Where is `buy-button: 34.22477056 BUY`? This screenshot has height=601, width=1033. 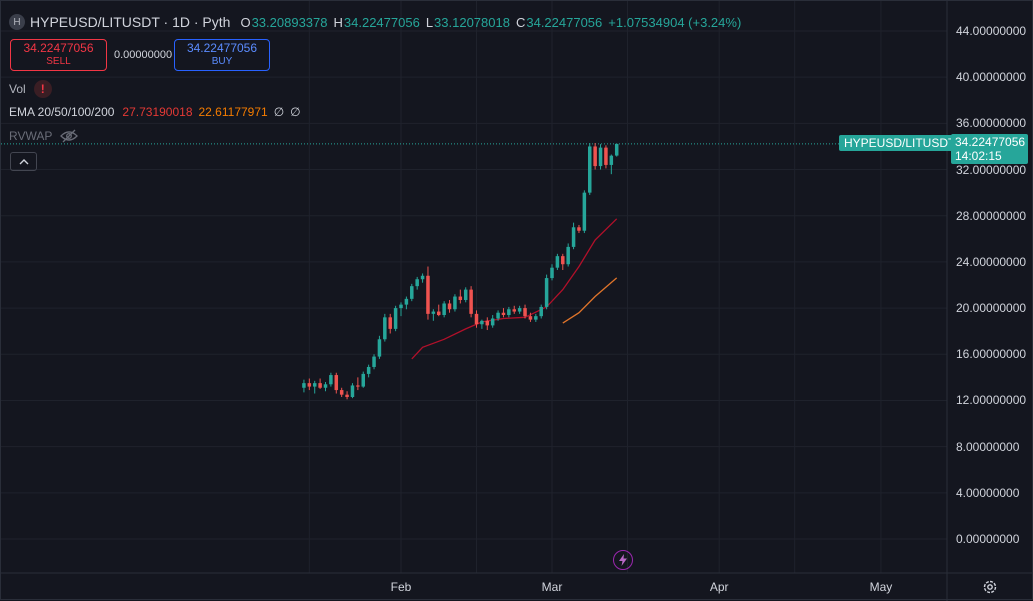 buy-button: 34.22477056 BUY is located at coordinates (222, 55).